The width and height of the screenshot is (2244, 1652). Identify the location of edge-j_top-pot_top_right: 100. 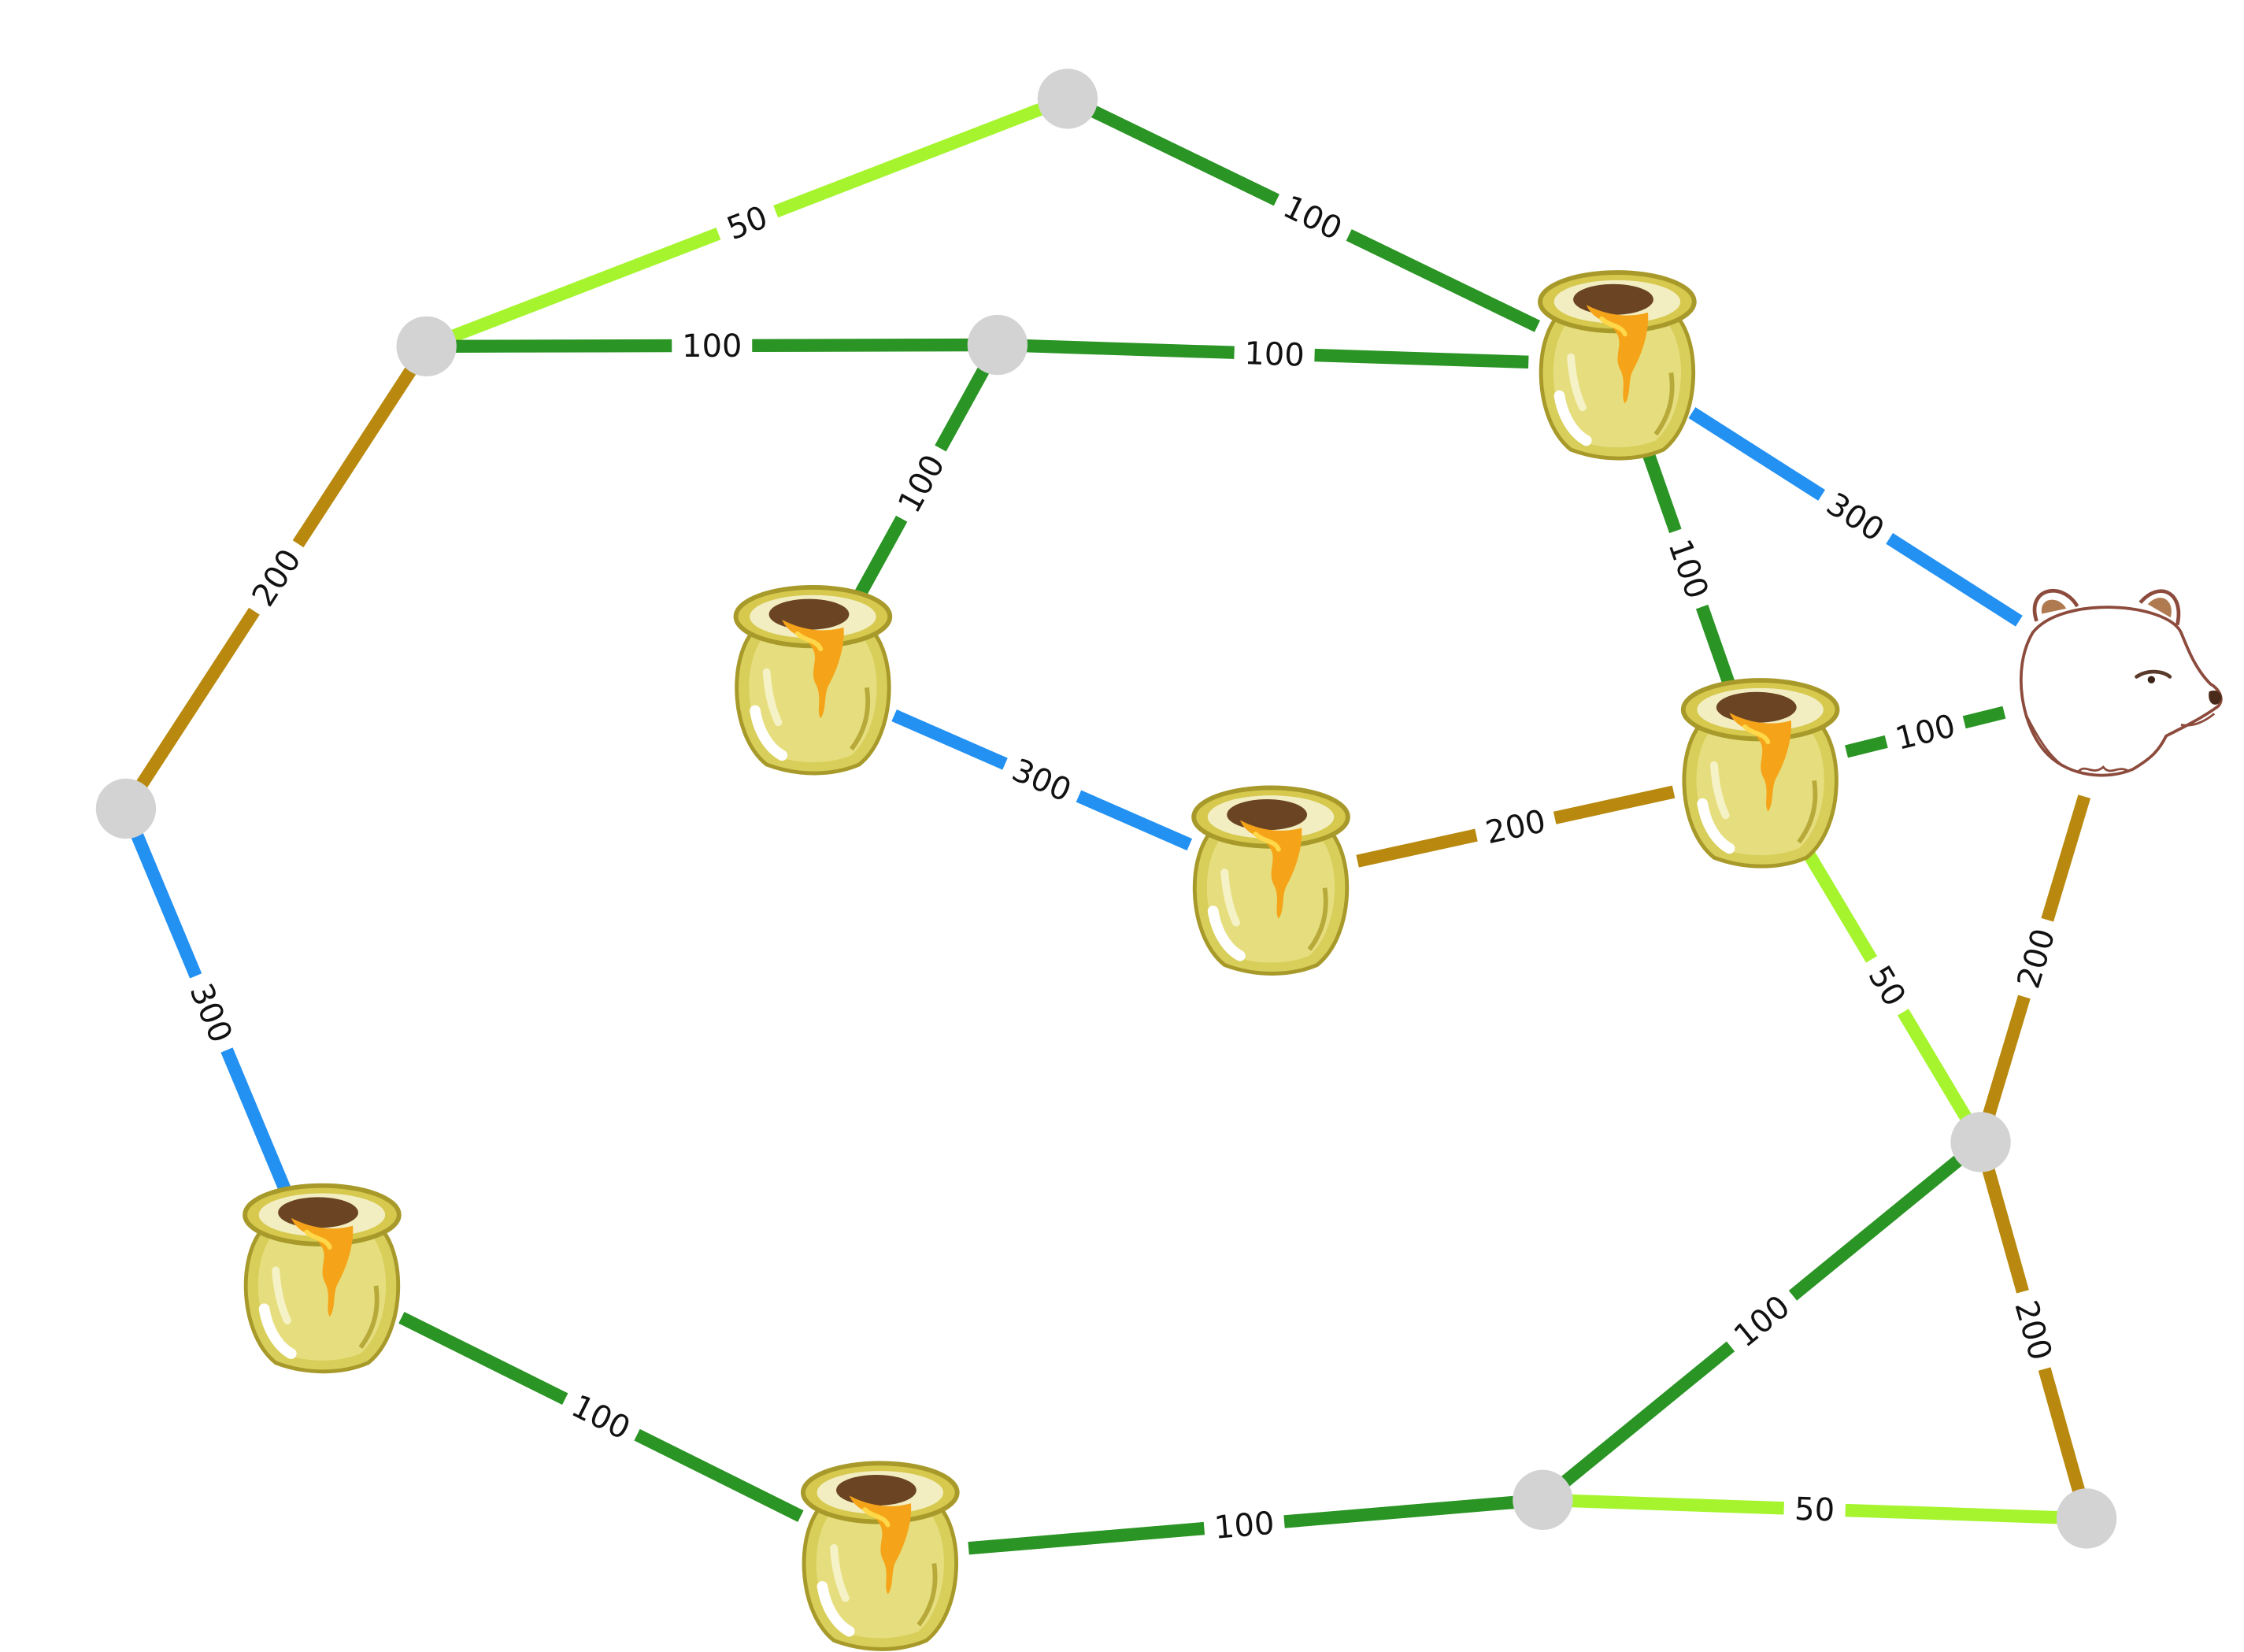
(1313, 217).